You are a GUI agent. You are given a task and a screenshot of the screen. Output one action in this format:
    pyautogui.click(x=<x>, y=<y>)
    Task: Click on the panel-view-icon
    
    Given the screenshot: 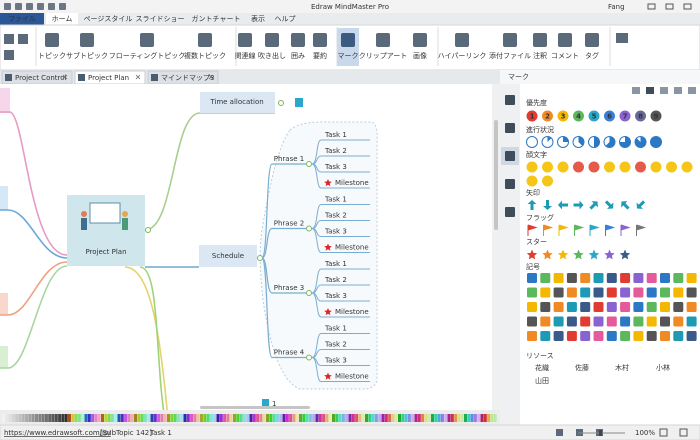 What is the action you would take?
    pyautogui.click(x=636, y=90)
    